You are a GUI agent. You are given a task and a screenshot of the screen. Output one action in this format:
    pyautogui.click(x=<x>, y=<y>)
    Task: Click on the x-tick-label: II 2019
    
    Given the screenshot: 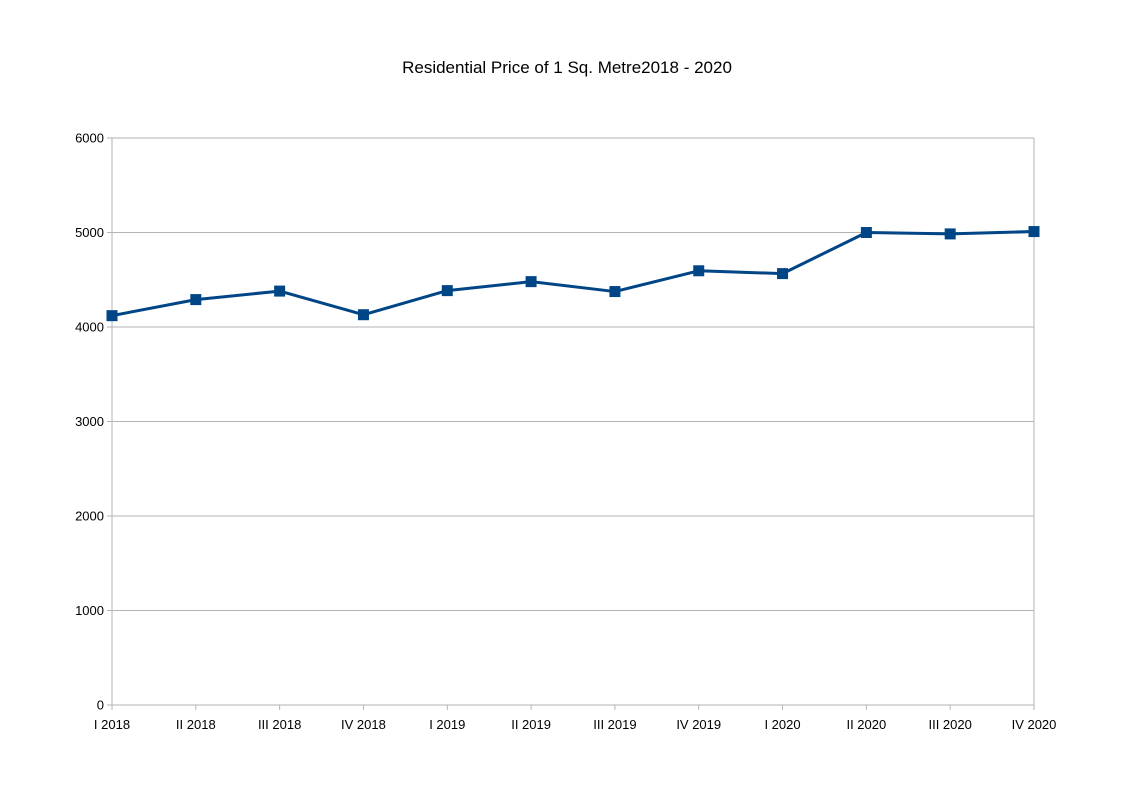 What is the action you would take?
    pyautogui.click(x=531, y=724)
    